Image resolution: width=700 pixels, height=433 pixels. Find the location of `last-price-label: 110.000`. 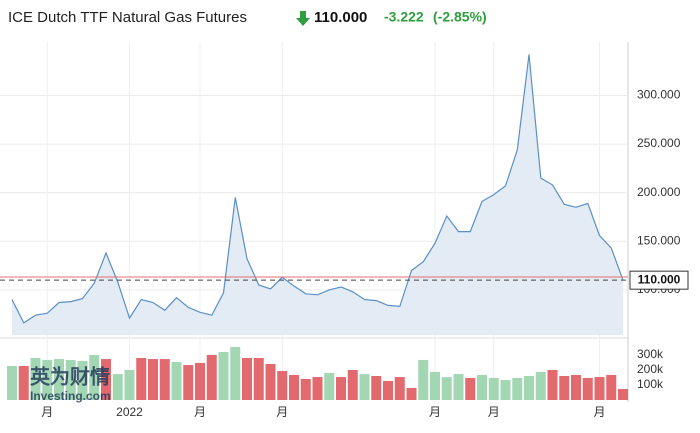

last-price-label: 110.000 is located at coordinates (659, 279).